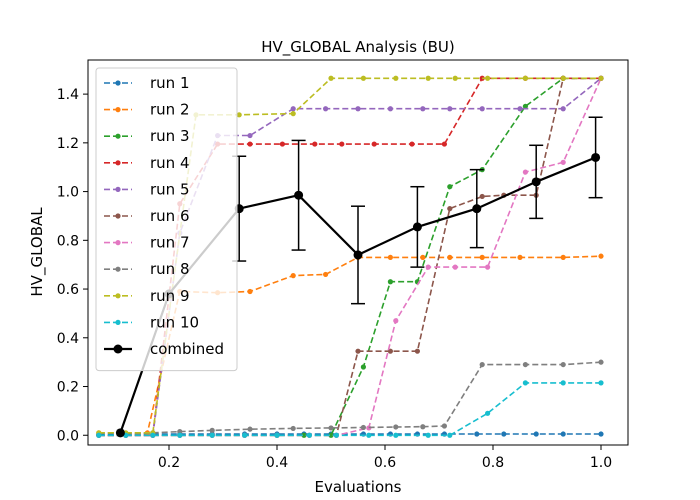  What do you see at coordinates (493, 463) in the screenshot?
I see `x-tick-label: 0.8` at bounding box center [493, 463].